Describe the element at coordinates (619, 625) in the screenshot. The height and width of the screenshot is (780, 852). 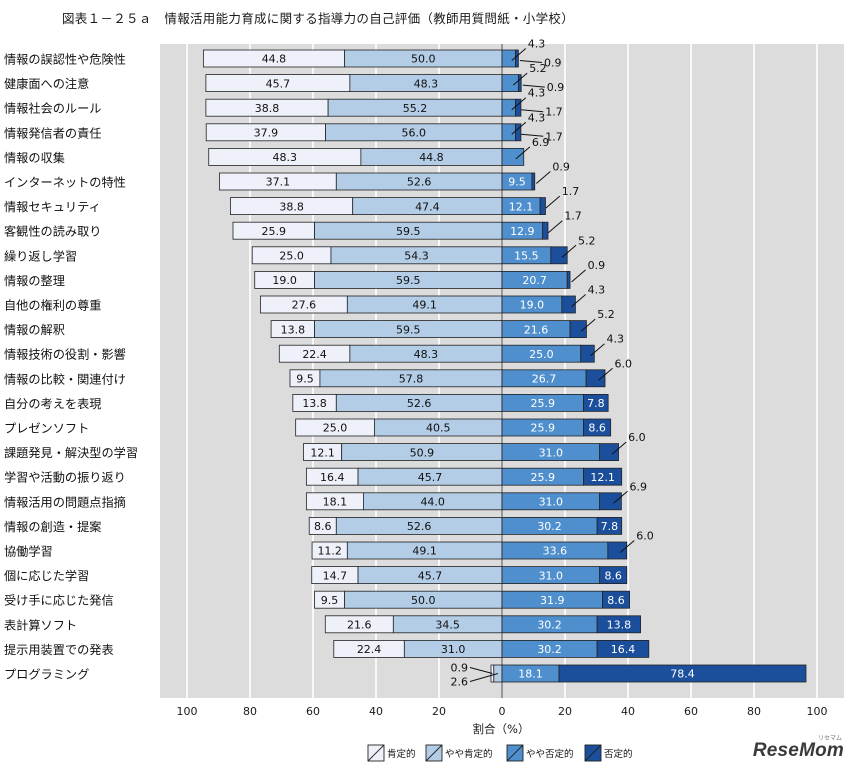
I see `data-label: 13.8` at that location.